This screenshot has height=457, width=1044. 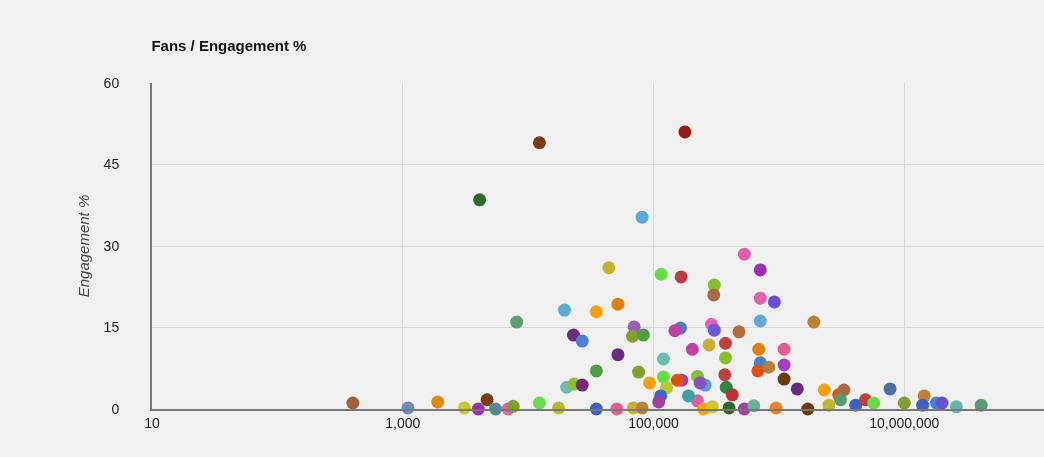 What do you see at coordinates (111, 327) in the screenshot?
I see `y-tick-label: 15` at bounding box center [111, 327].